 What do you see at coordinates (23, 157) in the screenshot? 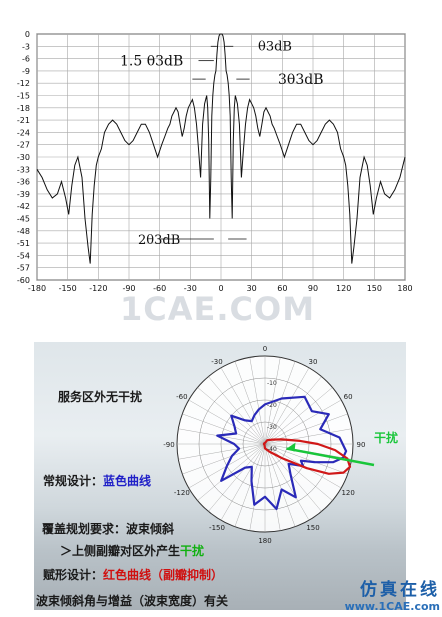
I see `y-tick-label: -30` at bounding box center [23, 157].